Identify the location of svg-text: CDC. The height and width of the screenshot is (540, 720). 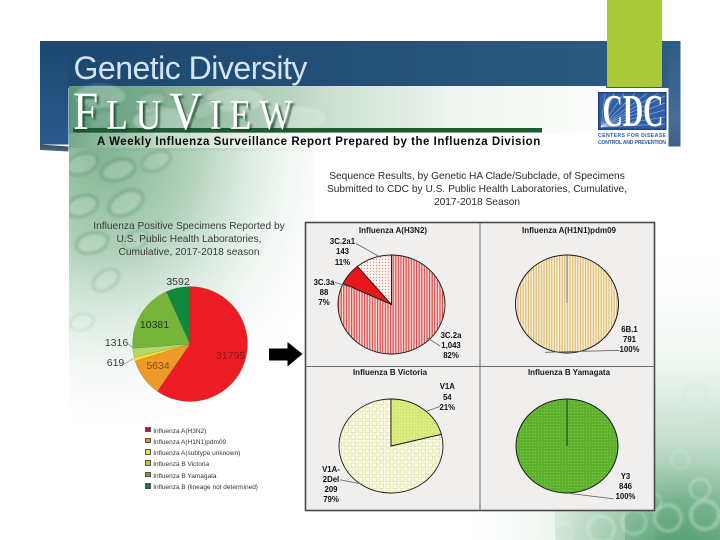
(633, 111).